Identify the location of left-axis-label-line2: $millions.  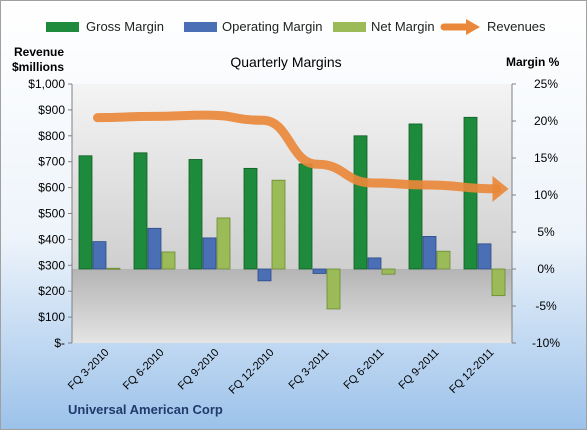
(38, 67).